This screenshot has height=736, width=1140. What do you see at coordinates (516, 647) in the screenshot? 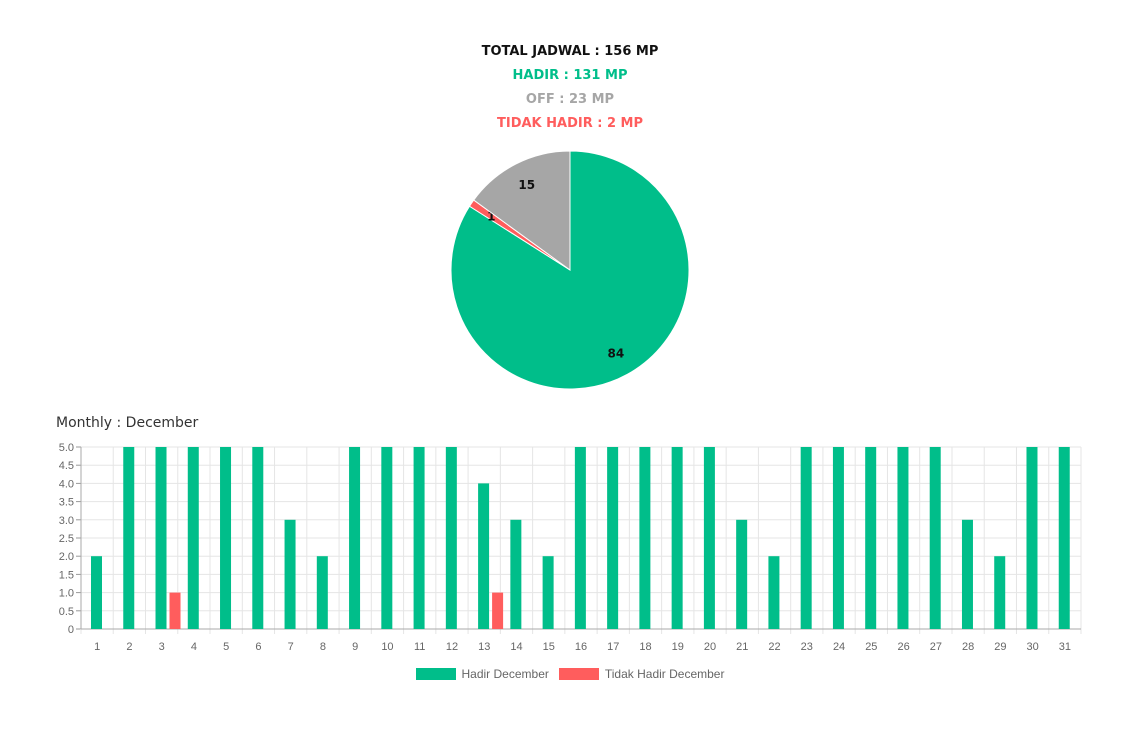
I see `x-tick-label: 14` at bounding box center [516, 647].